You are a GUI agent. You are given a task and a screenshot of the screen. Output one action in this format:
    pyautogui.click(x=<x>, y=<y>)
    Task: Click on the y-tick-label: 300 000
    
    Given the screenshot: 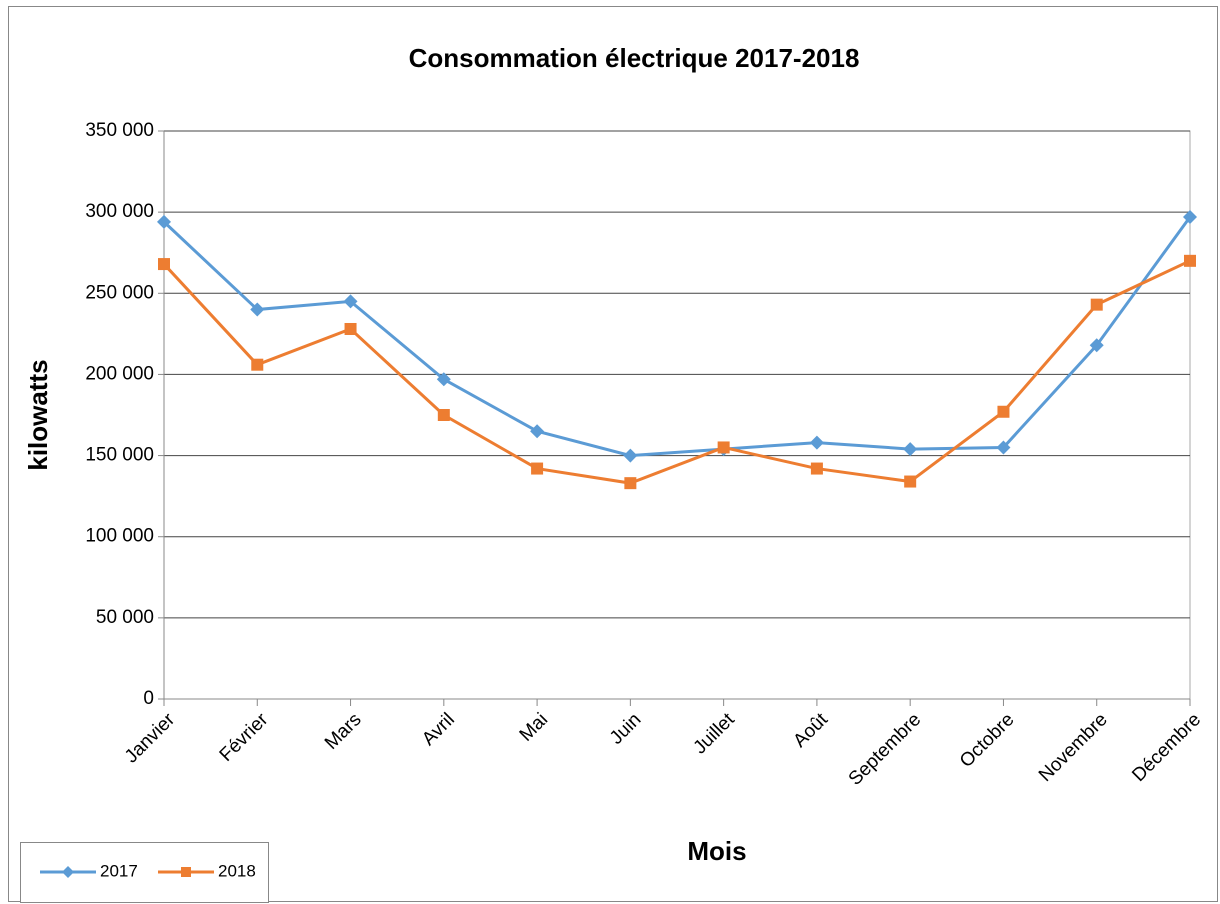 What is the action you would take?
    pyautogui.click(x=119, y=211)
    